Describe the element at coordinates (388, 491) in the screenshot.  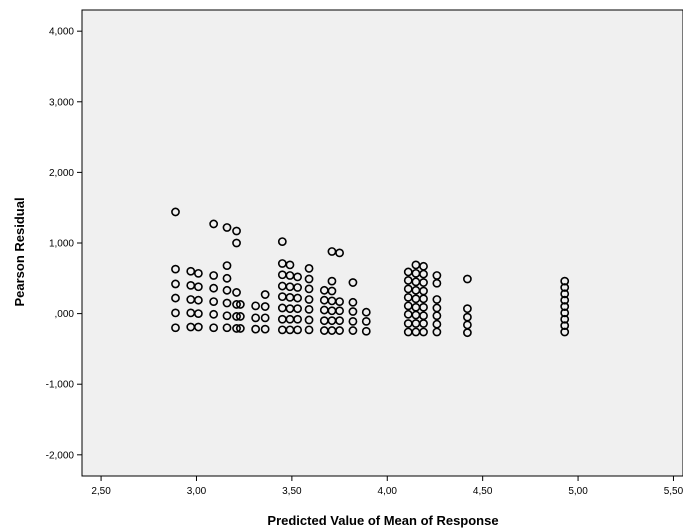
I see `x-tick-label: 4,00` at that location.